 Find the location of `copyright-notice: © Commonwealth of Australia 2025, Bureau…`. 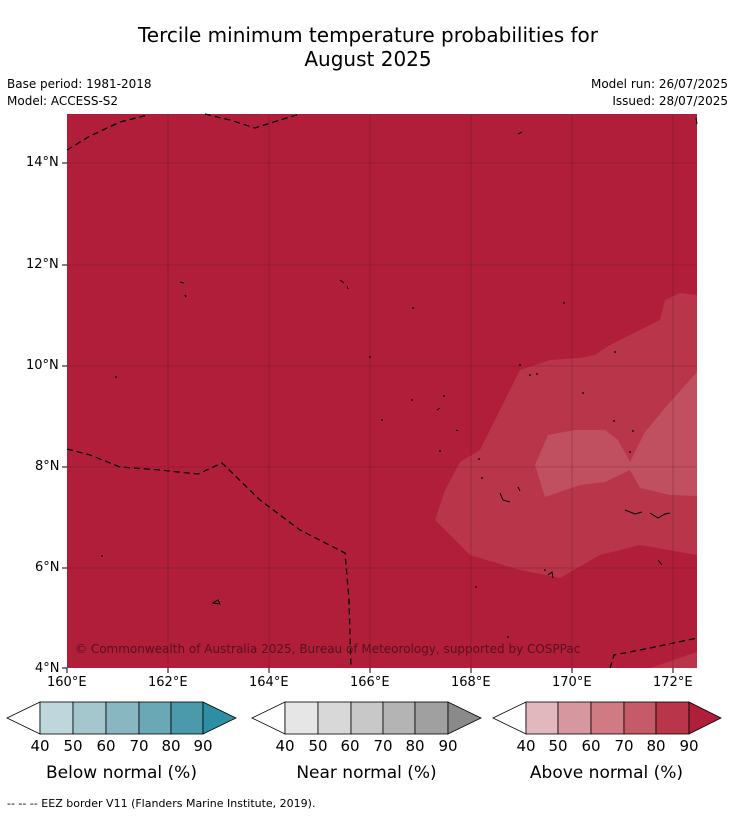

copyright-notice: © Commonwealth of Australia 2025, Bureau… is located at coordinates (327, 649).